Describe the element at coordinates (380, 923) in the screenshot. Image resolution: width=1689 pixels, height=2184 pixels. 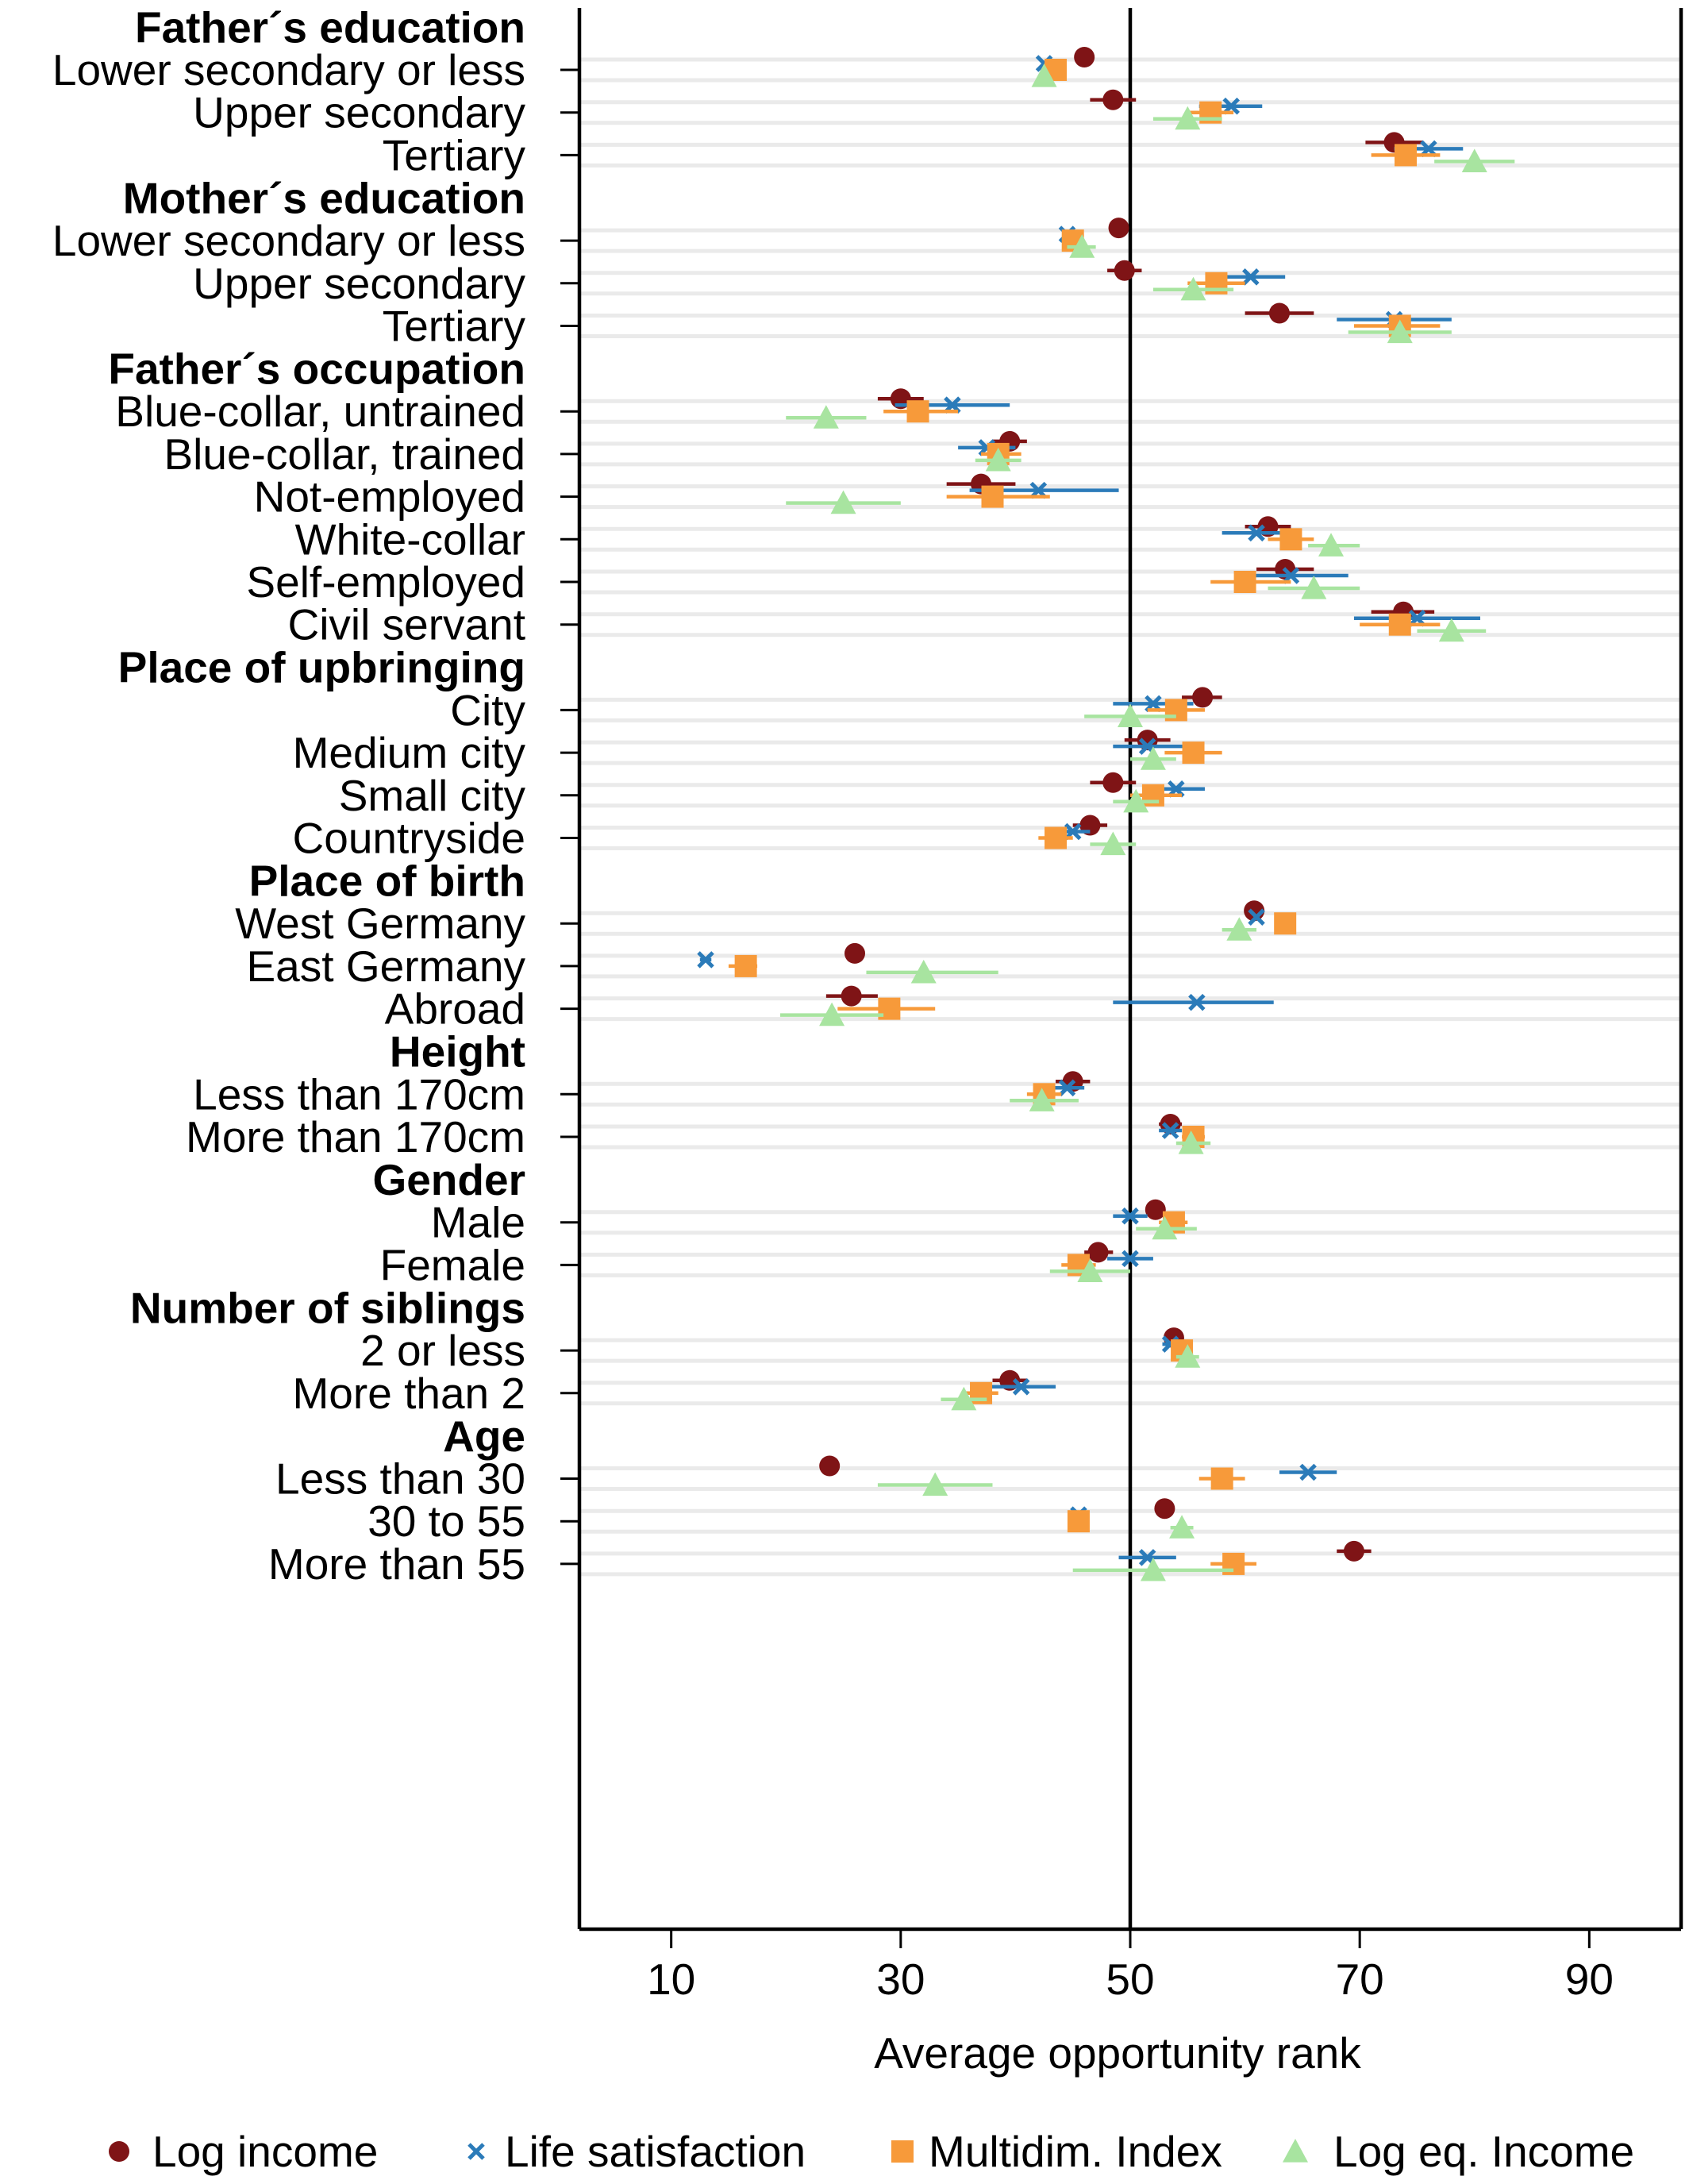
I see `category-label: West Germany` at that location.